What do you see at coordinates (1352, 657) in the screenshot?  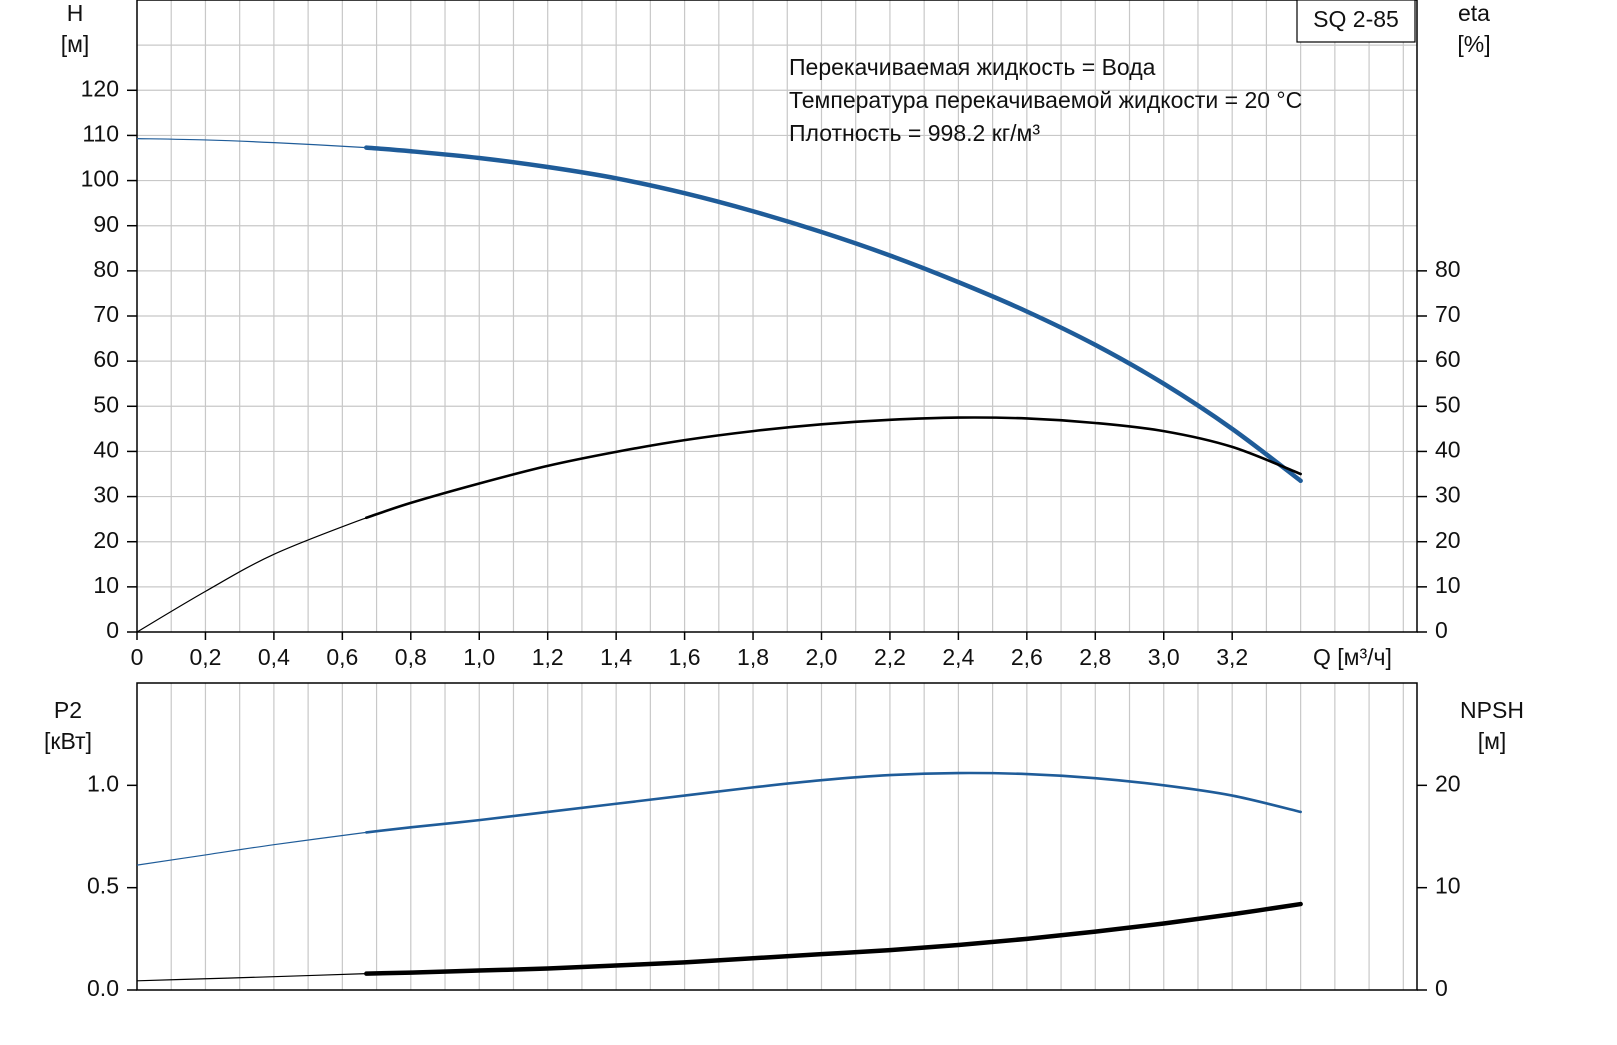 I see `x-axis-label: Q [м³/ч]` at bounding box center [1352, 657].